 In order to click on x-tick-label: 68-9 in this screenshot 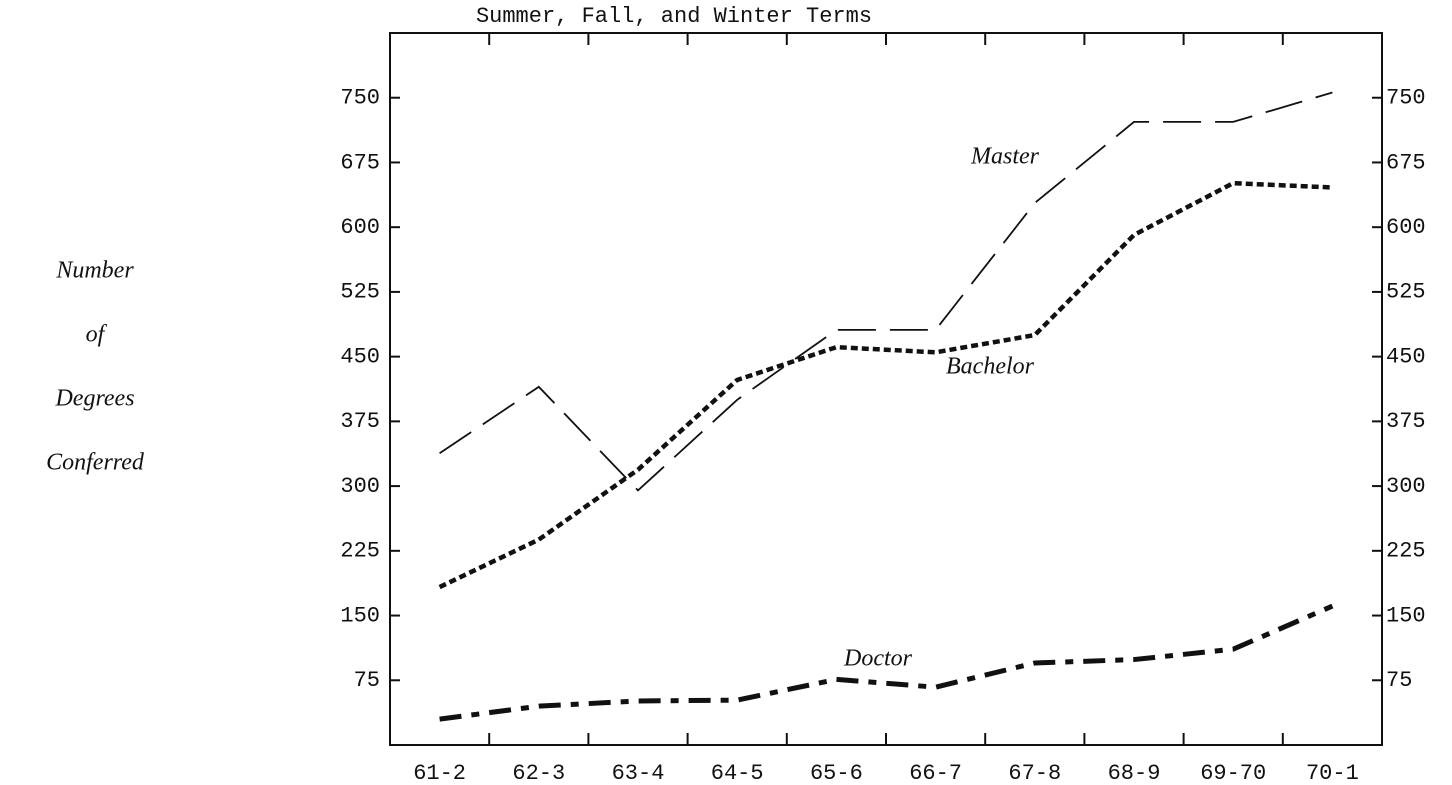, I will do `click(1134, 773)`.